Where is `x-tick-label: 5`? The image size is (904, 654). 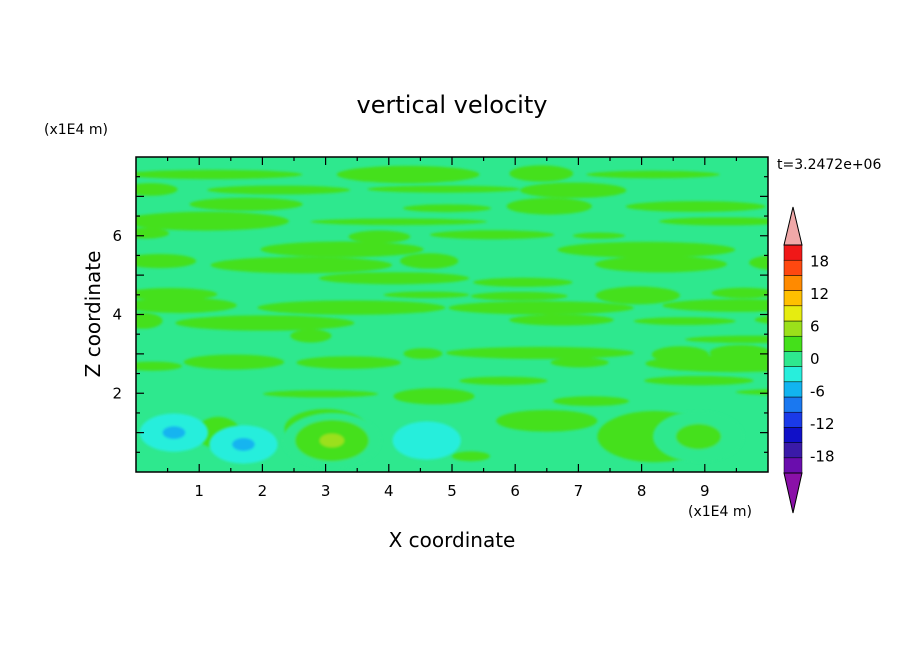 x-tick-label: 5 is located at coordinates (452, 491).